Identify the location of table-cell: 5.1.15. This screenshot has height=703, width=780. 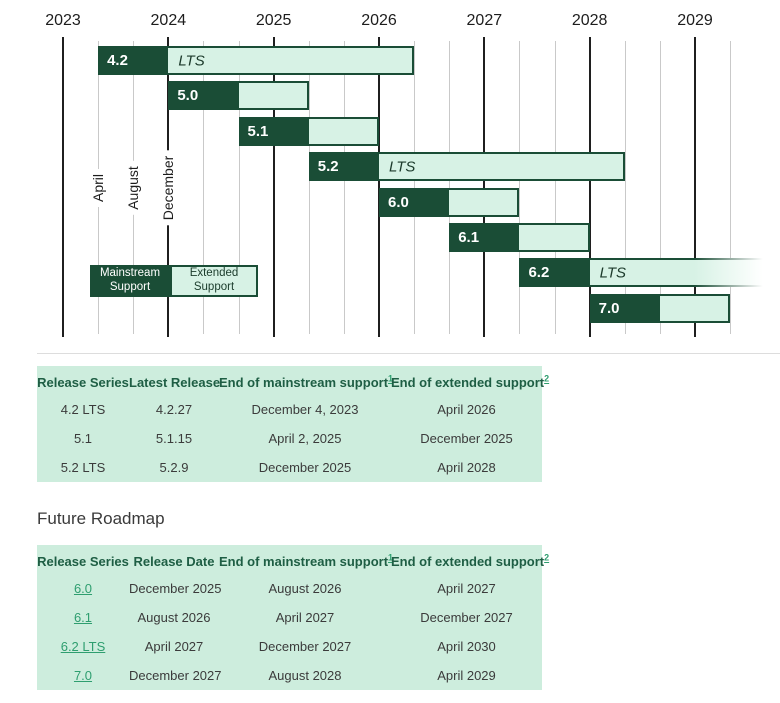
(174, 438).